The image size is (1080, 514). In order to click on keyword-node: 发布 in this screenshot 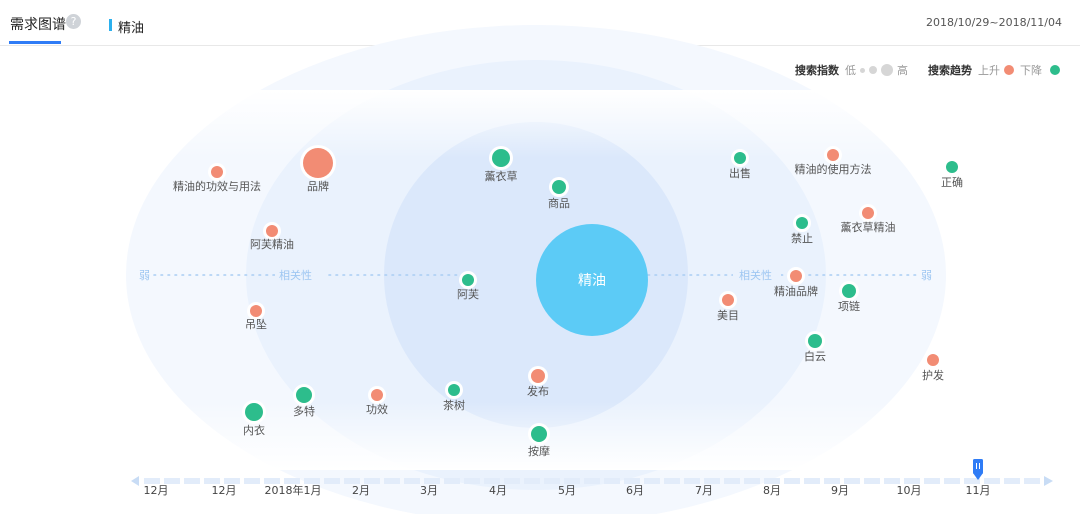, I will do `click(538, 382)`.